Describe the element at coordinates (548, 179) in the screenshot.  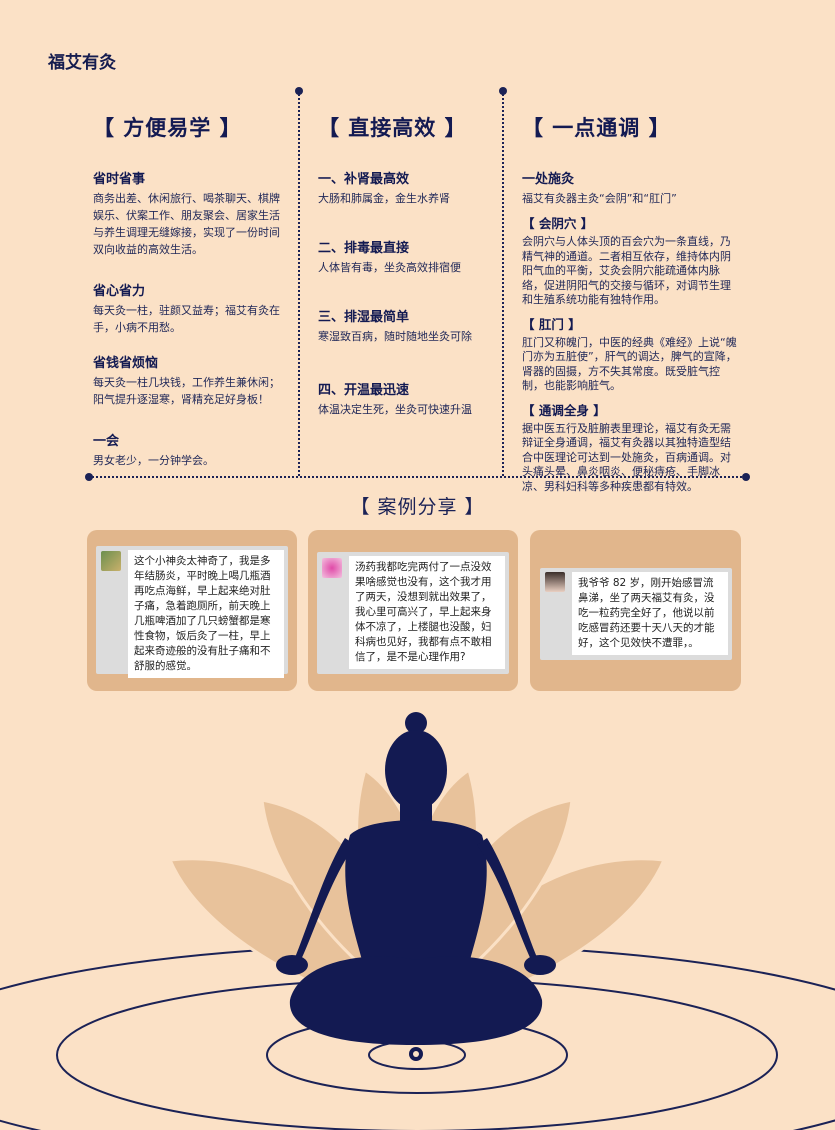
I see `section-heading: 一处施灸` at that location.